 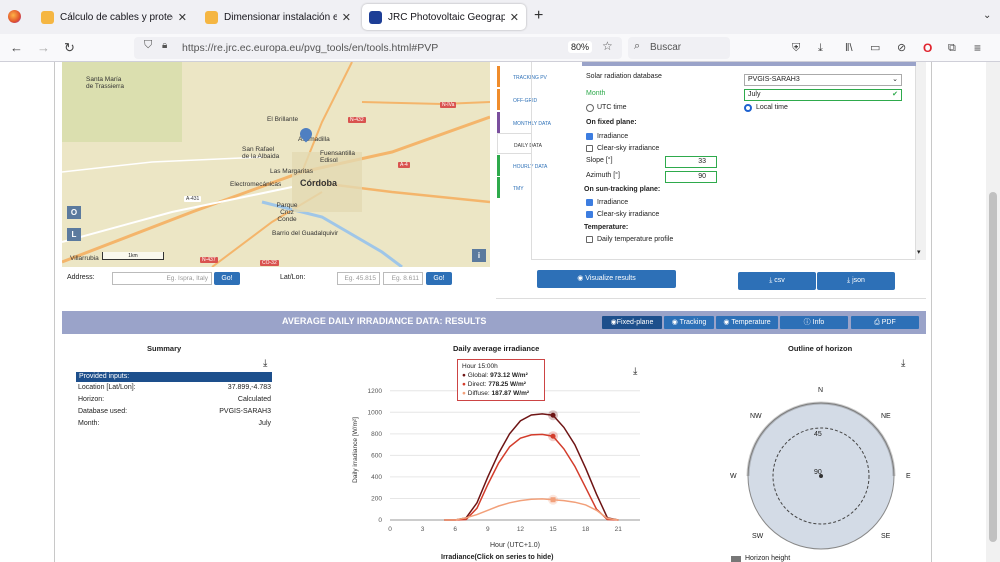 I want to click on db-value: PVGIS-SARAH3, so click(x=774, y=79).